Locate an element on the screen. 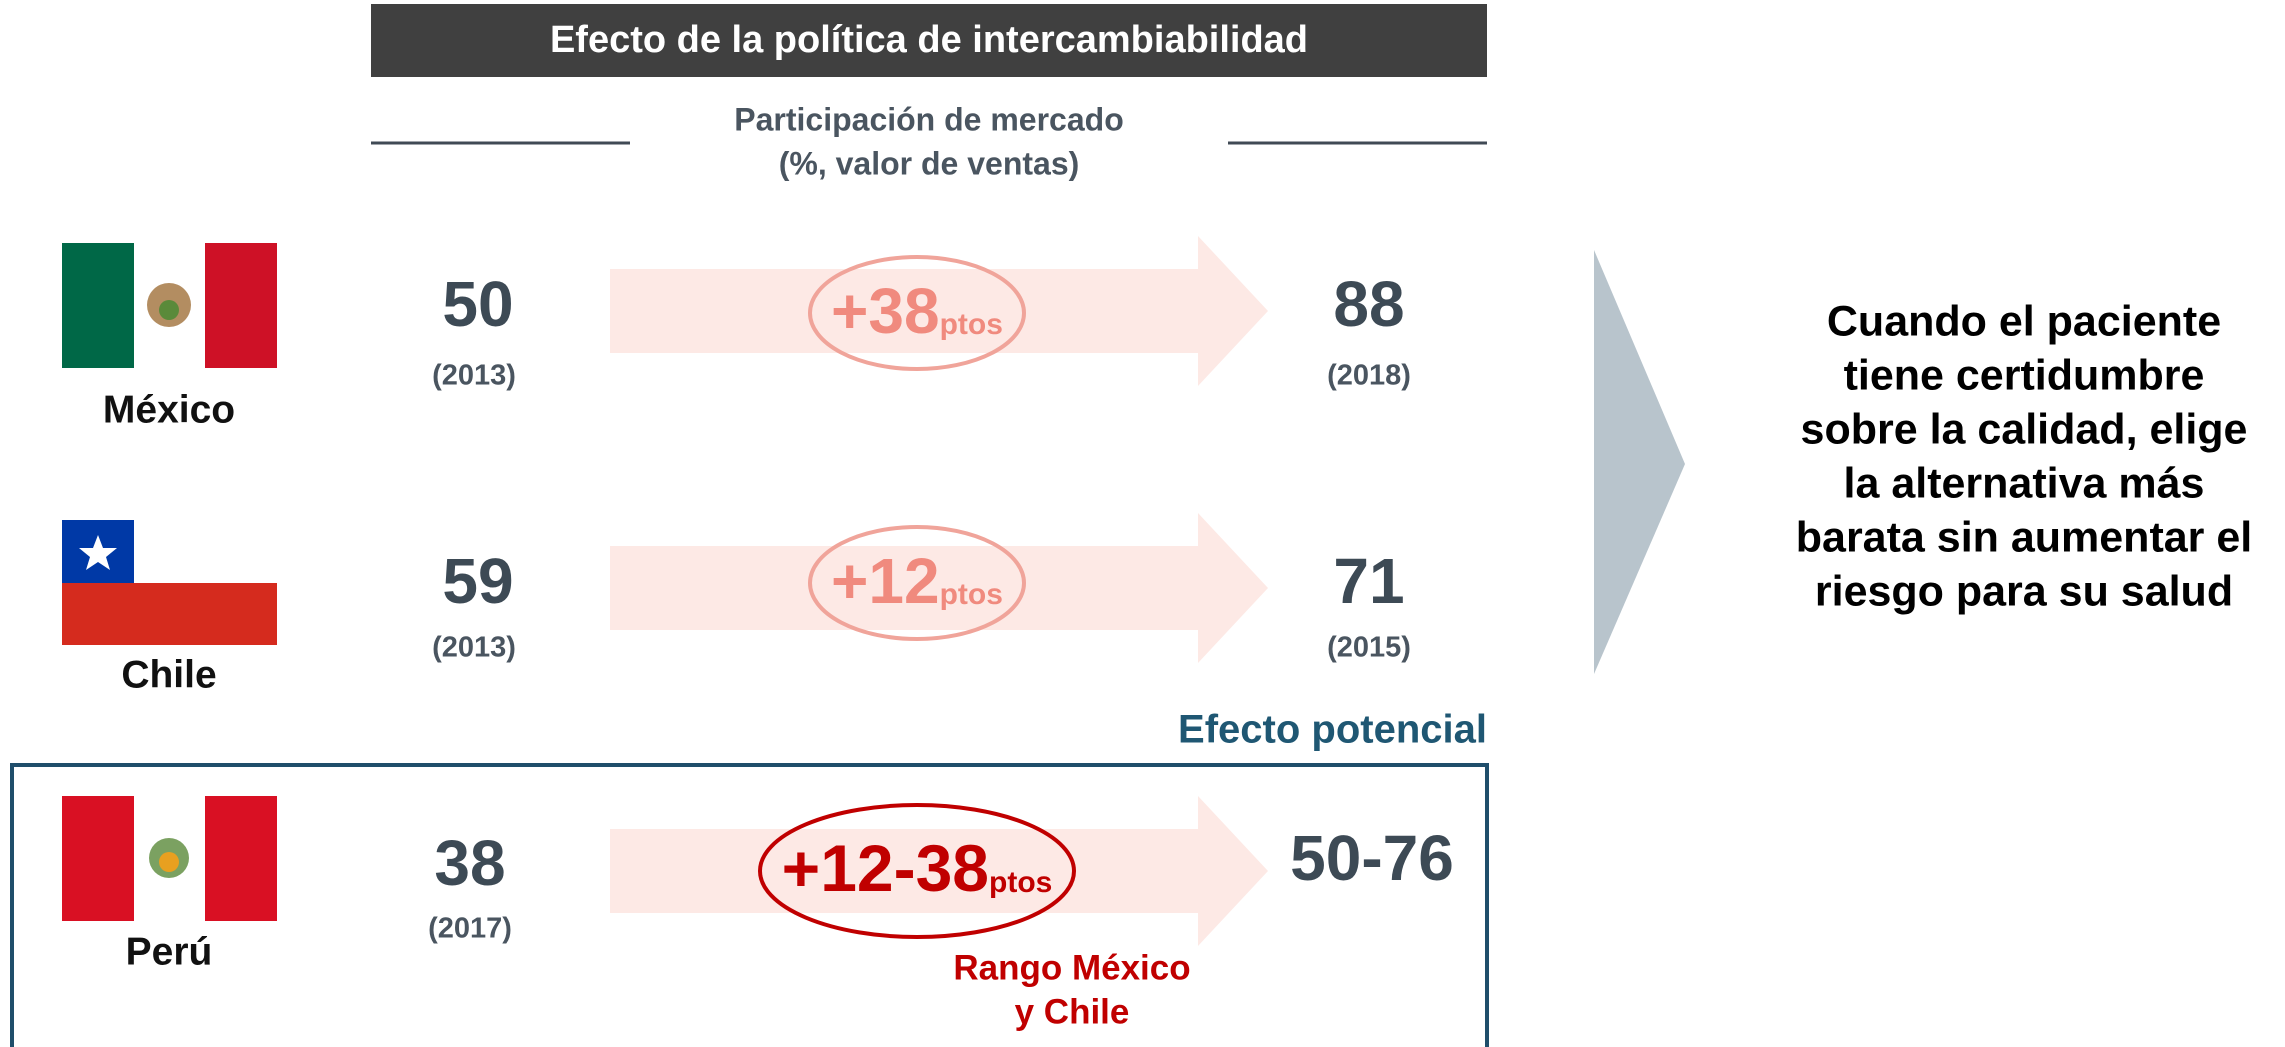 This screenshot has width=2285, height=1047. end-value: 88 is located at coordinates (1368, 304).